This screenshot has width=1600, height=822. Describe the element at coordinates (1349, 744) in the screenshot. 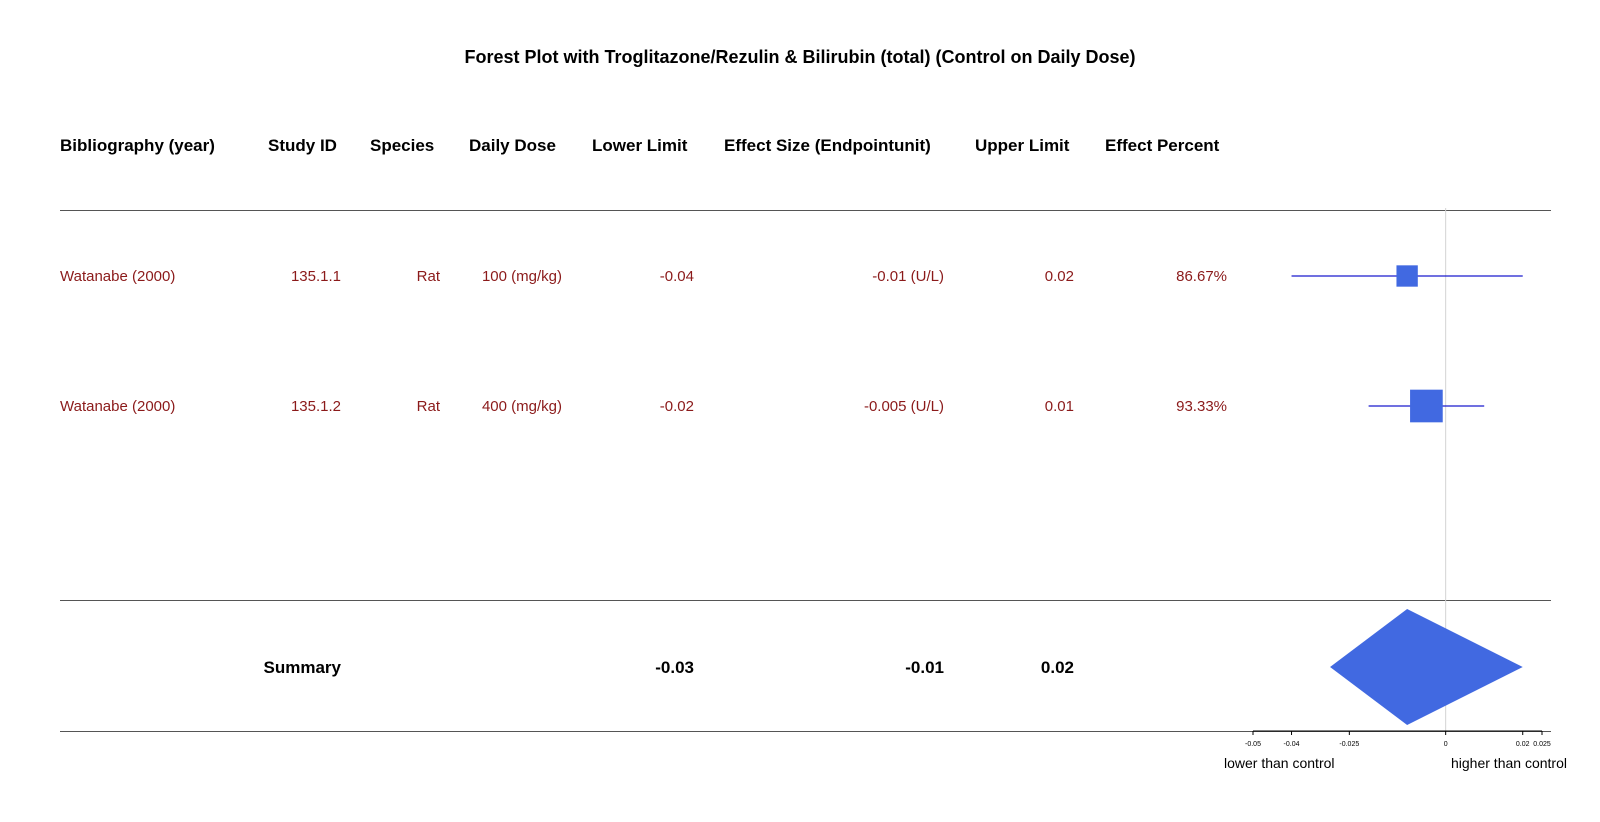

I see `x-tick-label: -0.025` at that location.